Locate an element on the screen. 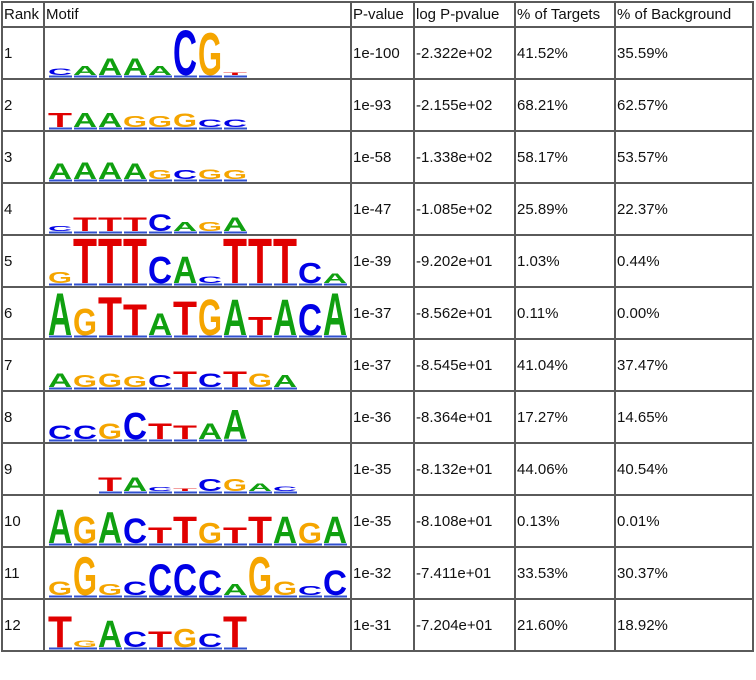  log-pvalue-cell: -2.155e+02 is located at coordinates (464, 105).